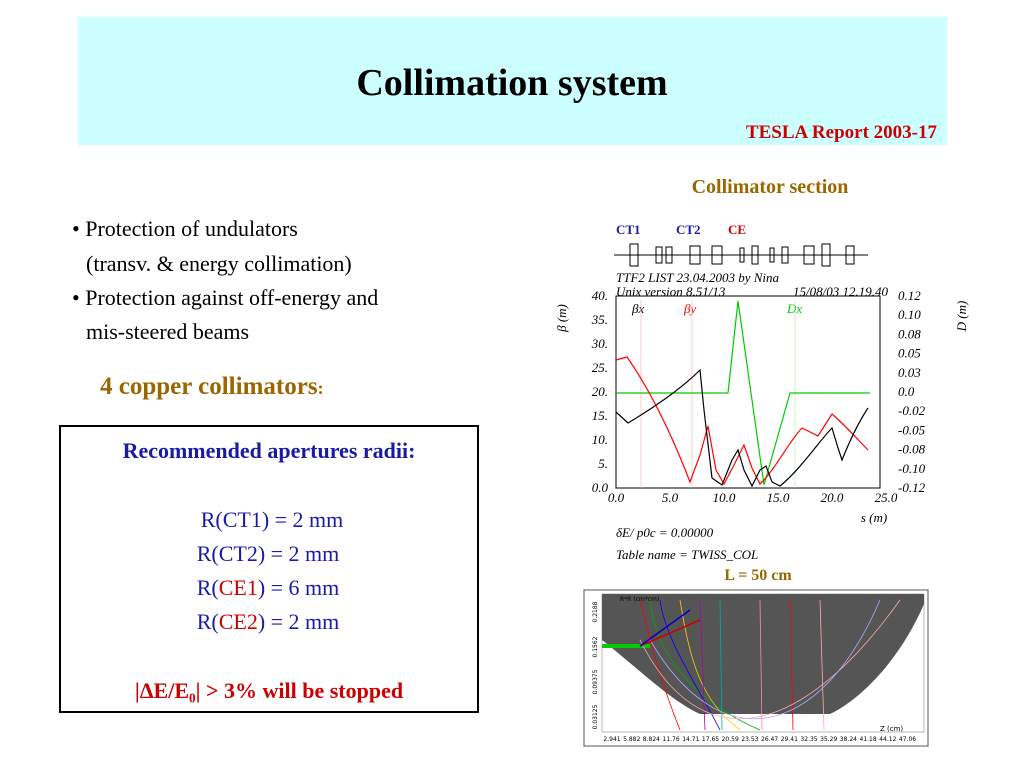 This screenshot has height=768, width=1024. What do you see at coordinates (912, 410) in the screenshot?
I see `y2-tick-label: -0.02` at bounding box center [912, 410].